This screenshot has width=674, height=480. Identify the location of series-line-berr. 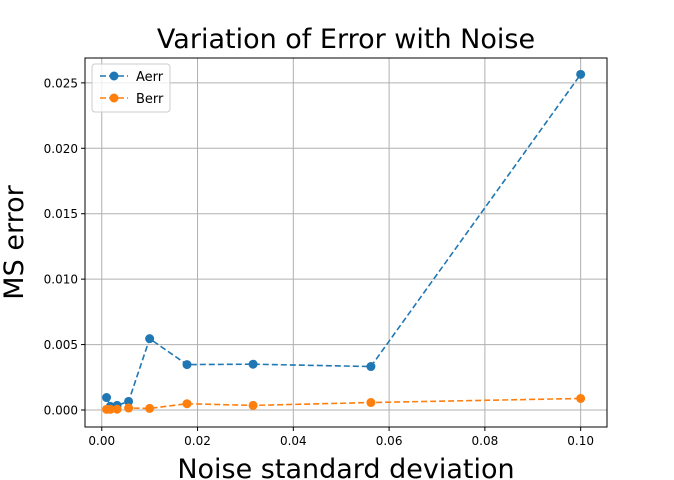
(343, 404).